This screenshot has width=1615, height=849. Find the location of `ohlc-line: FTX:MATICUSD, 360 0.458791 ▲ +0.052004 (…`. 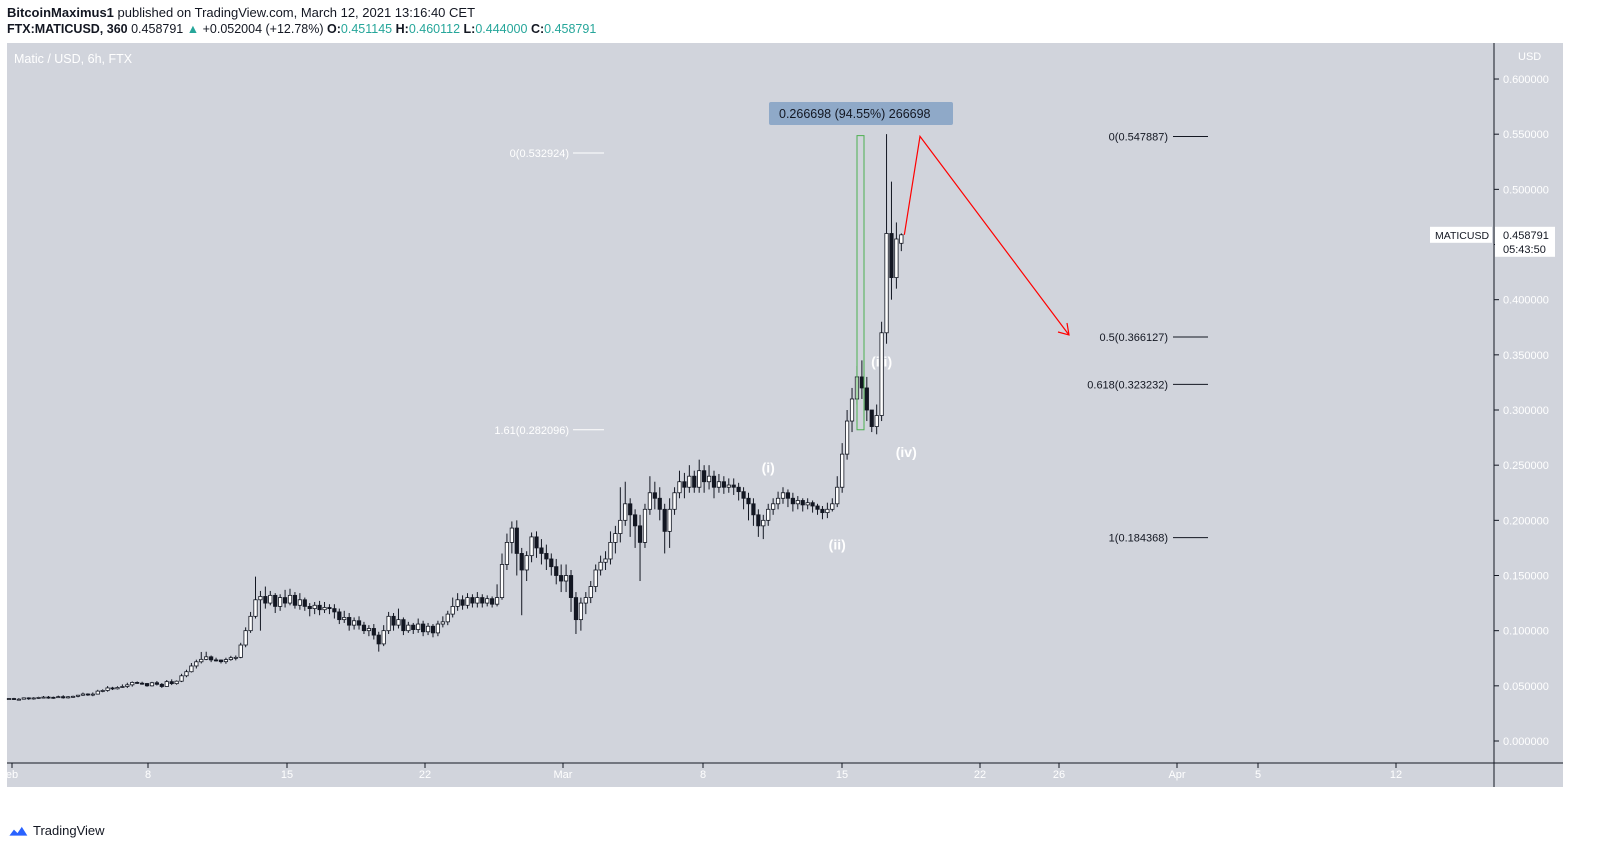

ohlc-line: FTX:MATICUSD, 360 0.458791 ▲ +0.052004 (… is located at coordinates (301, 29).